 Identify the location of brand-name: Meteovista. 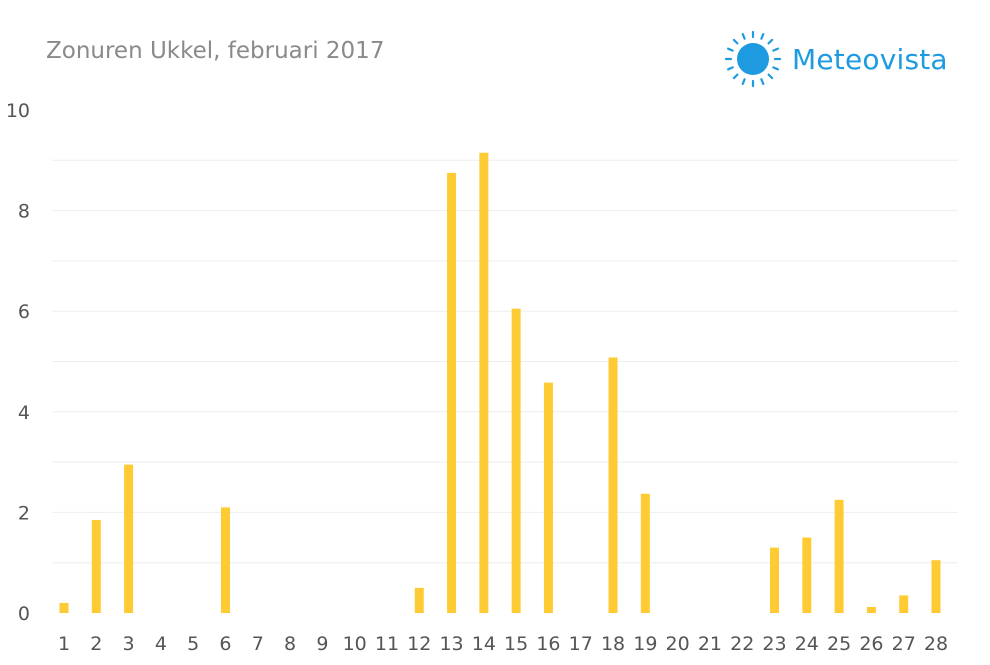
(870, 59).